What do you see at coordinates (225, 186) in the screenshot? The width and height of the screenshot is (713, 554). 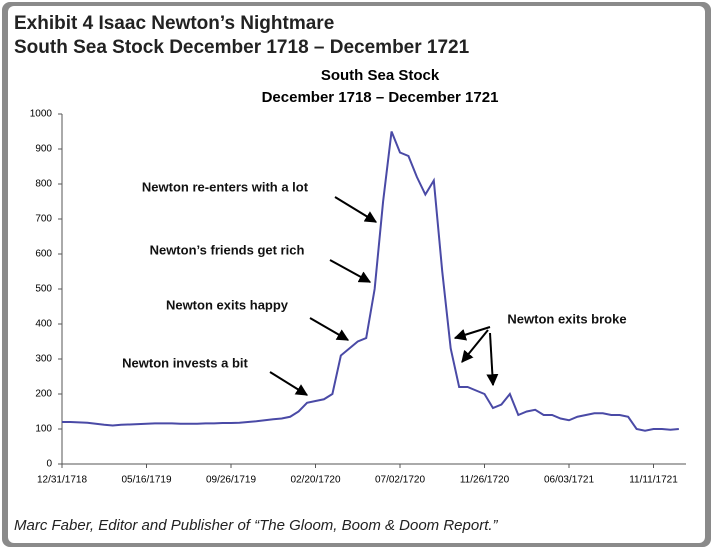 I see `annotation: Newton re-enters with a lot` at bounding box center [225, 186].